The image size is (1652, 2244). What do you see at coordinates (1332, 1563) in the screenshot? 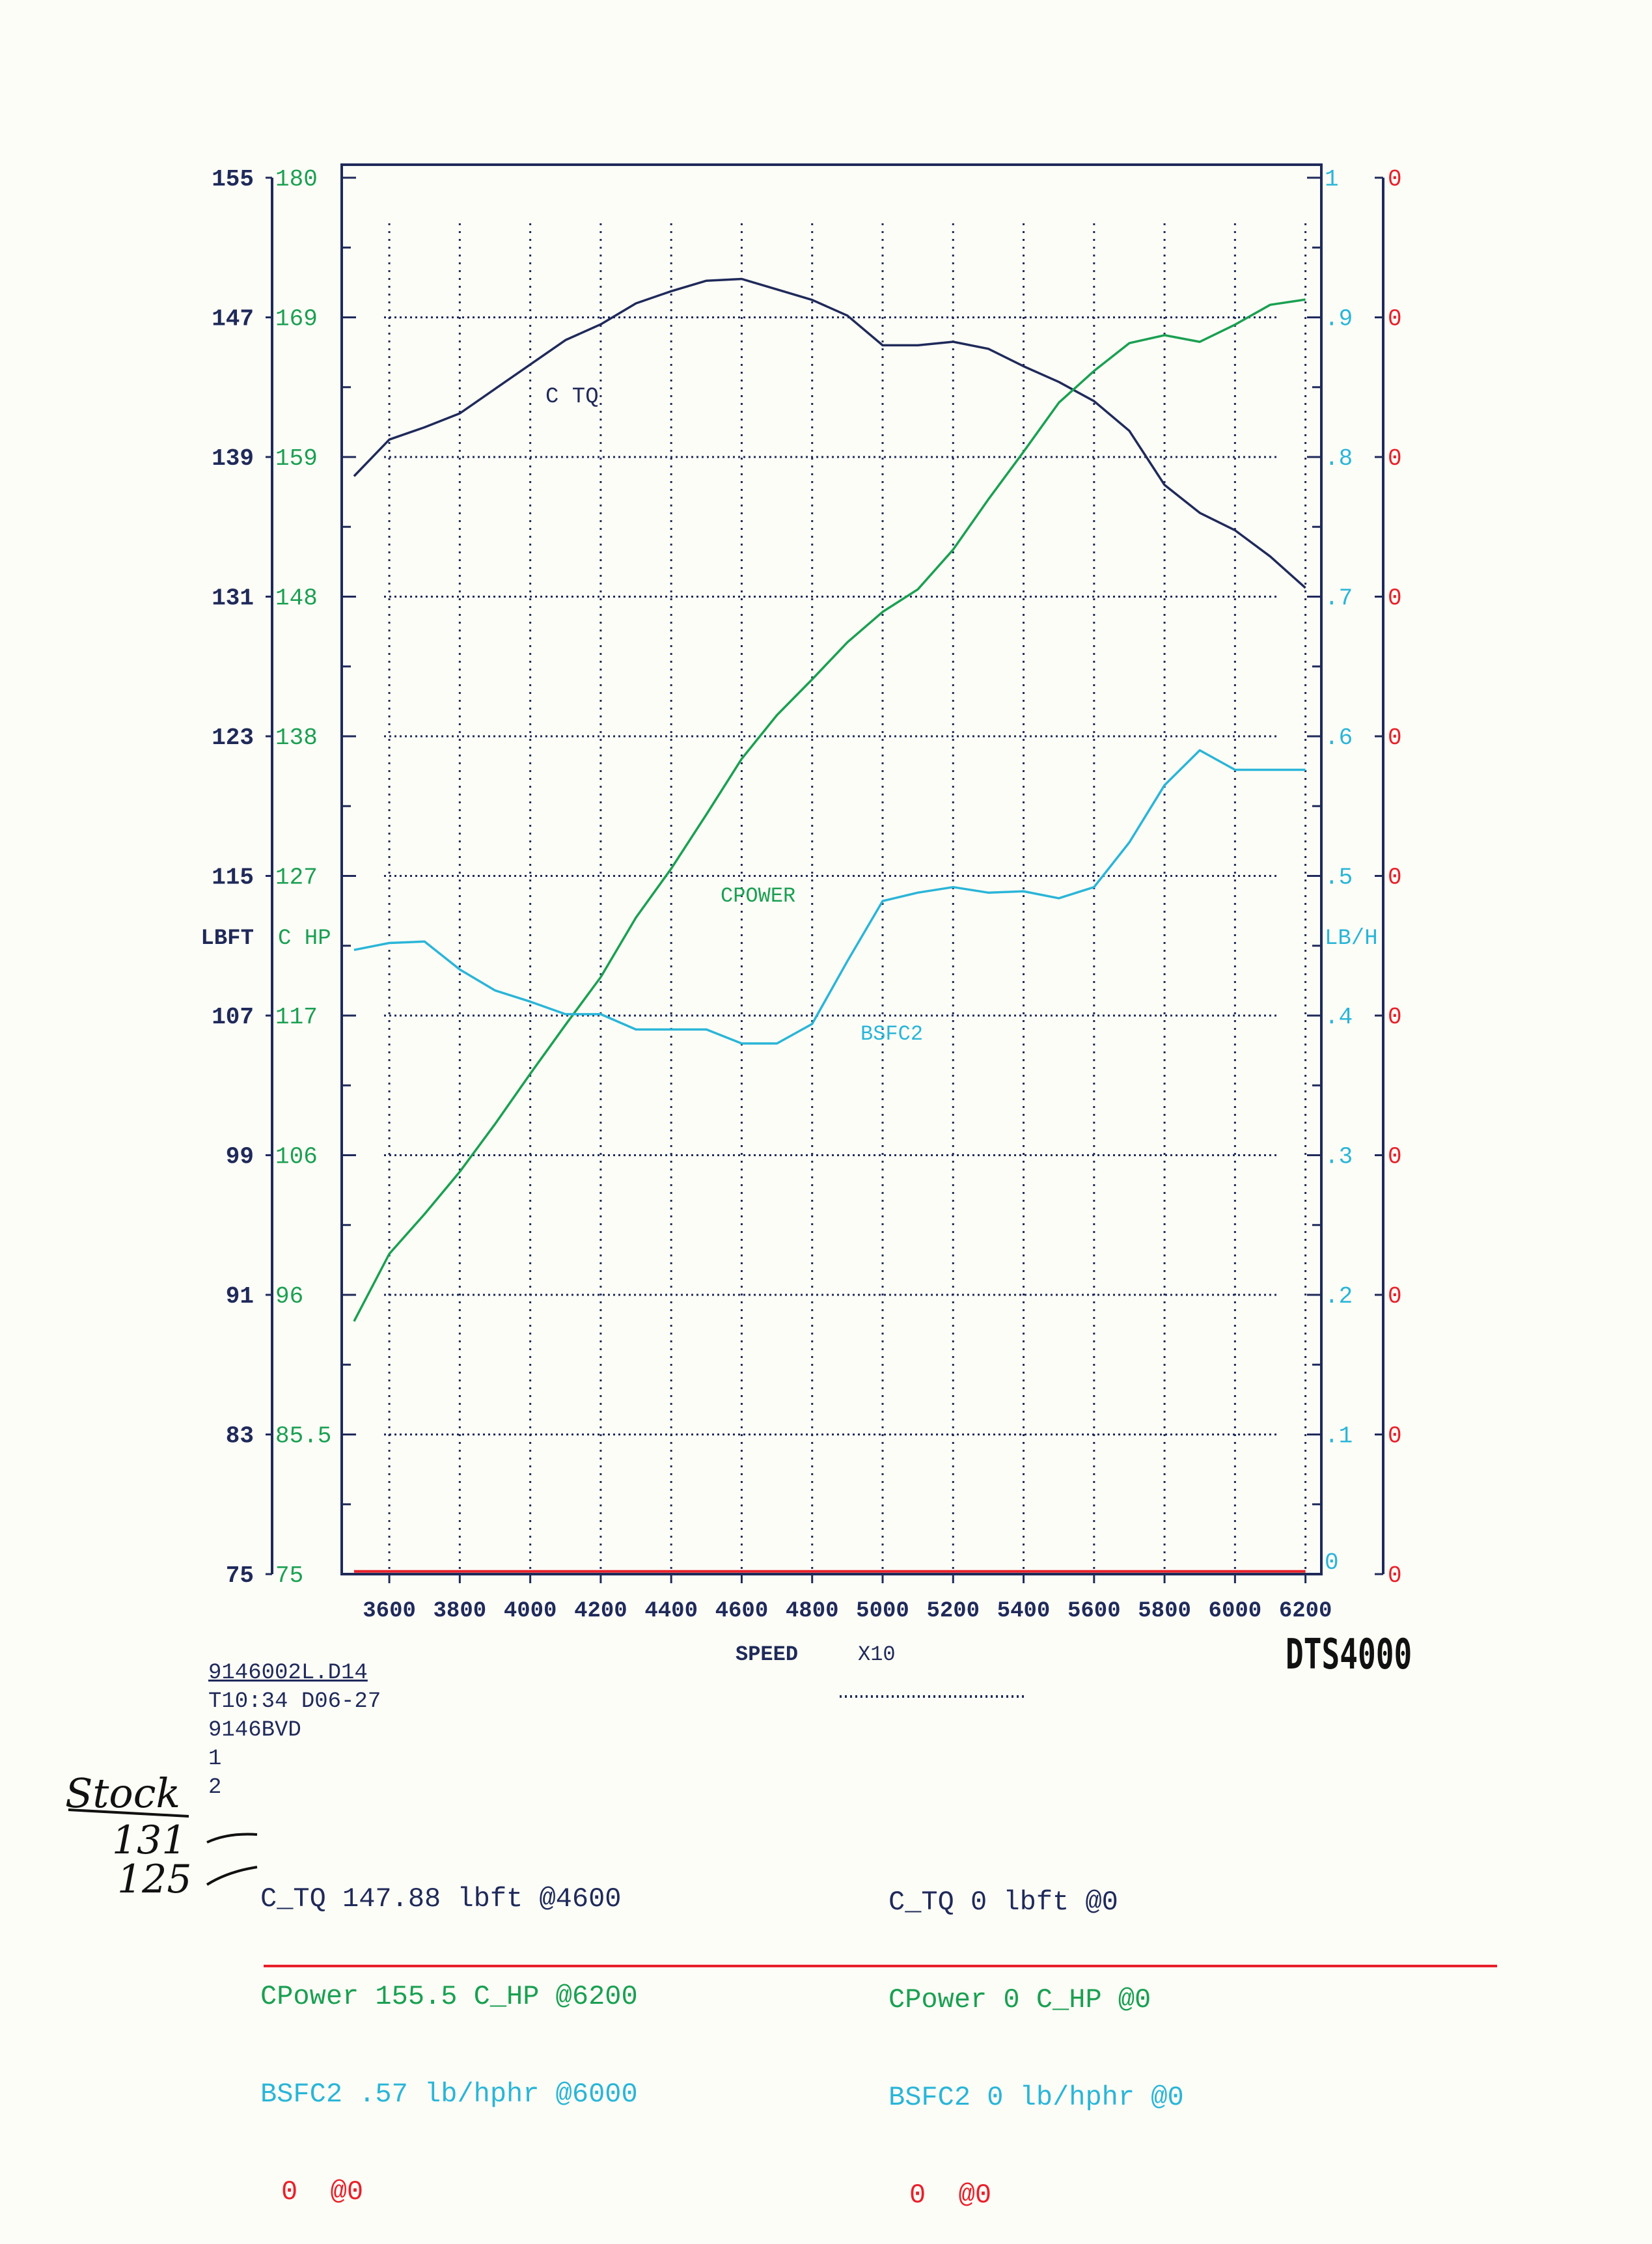
I see `bsfc-tick-label: 0` at bounding box center [1332, 1563].